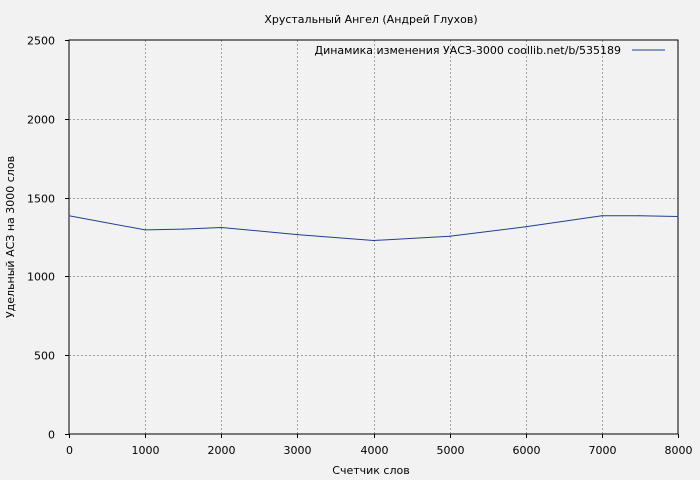  I want to click on x-tick-label: 6000, so click(527, 450).